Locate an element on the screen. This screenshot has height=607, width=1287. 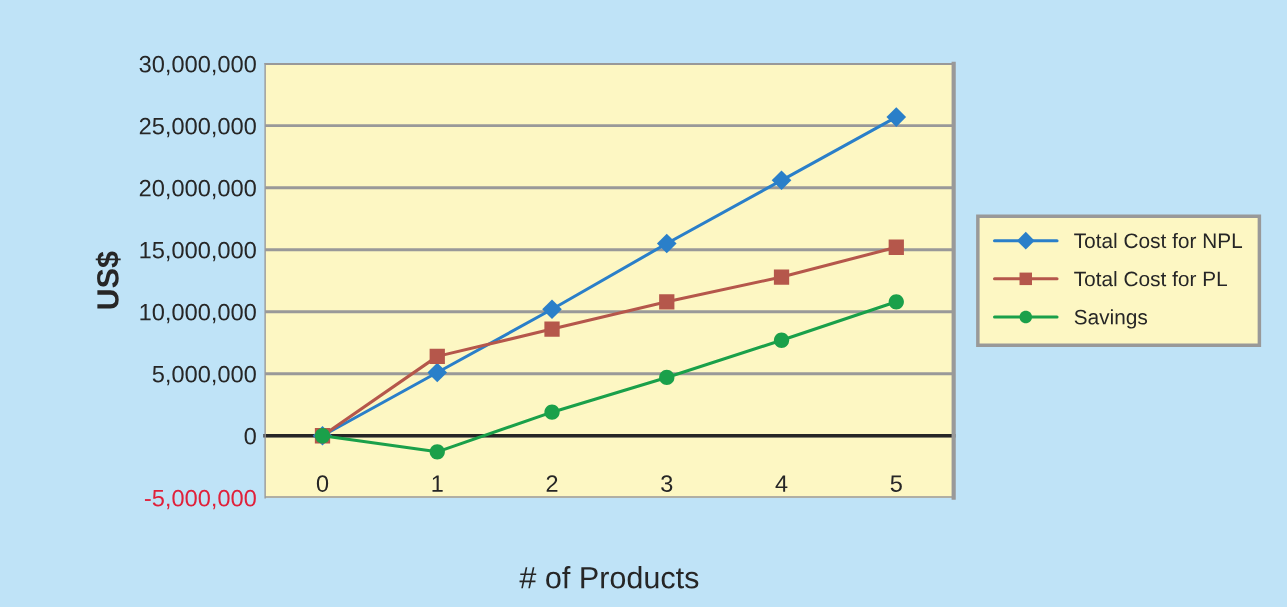
y-tick-label: 15,000,000 is located at coordinates (198, 251).